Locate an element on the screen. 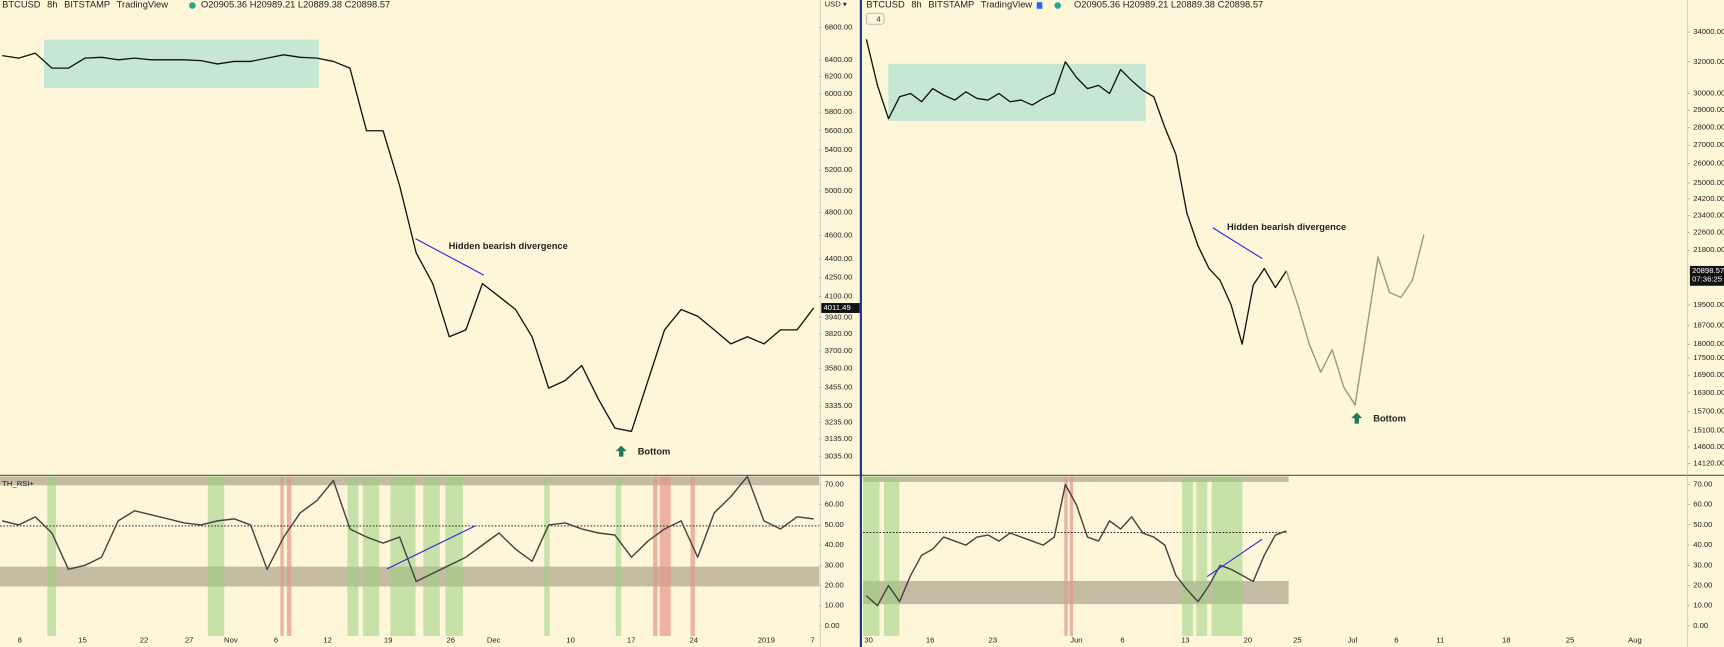 The image size is (1724, 647). x-tick-label: 26 is located at coordinates (451, 639).